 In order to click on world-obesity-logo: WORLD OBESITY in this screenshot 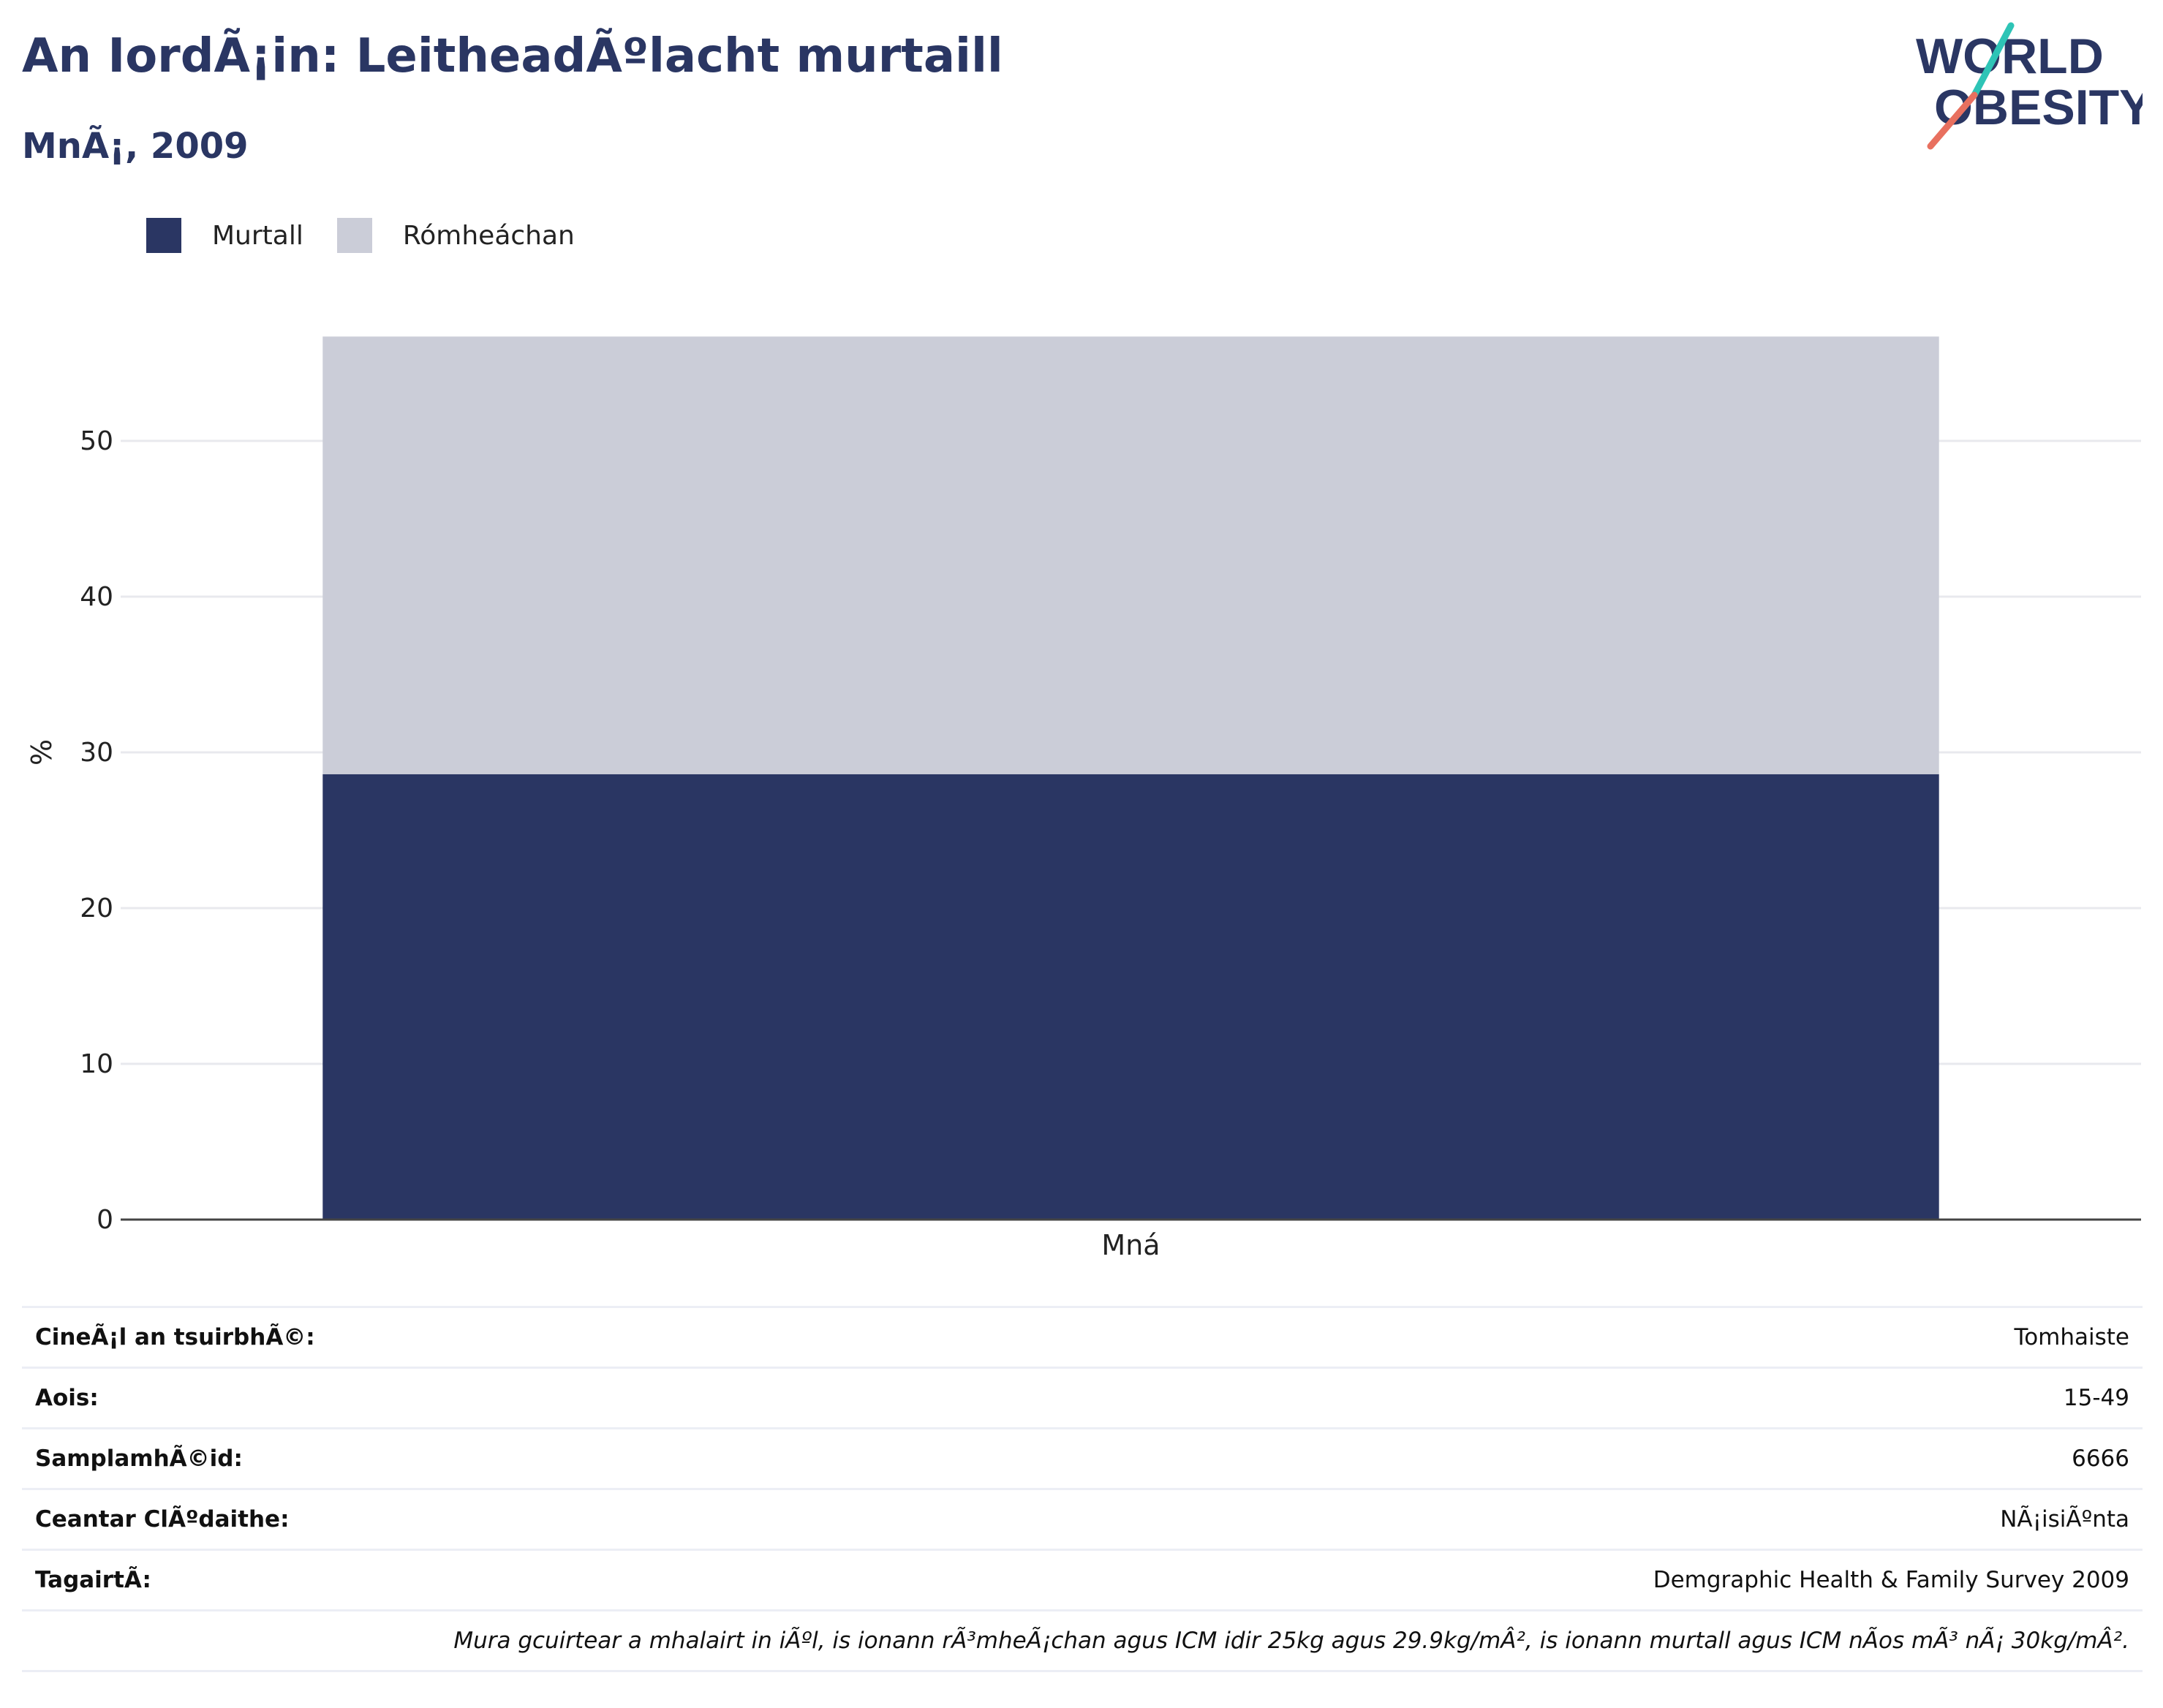, I will do `click(2029, 86)`.